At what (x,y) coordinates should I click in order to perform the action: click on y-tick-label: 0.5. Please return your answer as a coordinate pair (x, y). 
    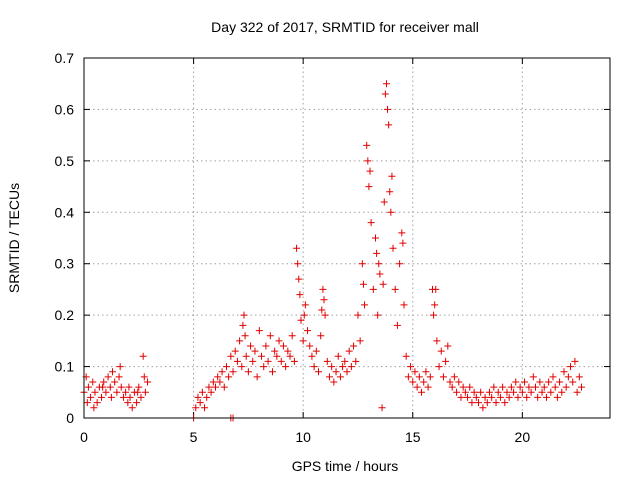
    Looking at the image, I should click on (65, 161).